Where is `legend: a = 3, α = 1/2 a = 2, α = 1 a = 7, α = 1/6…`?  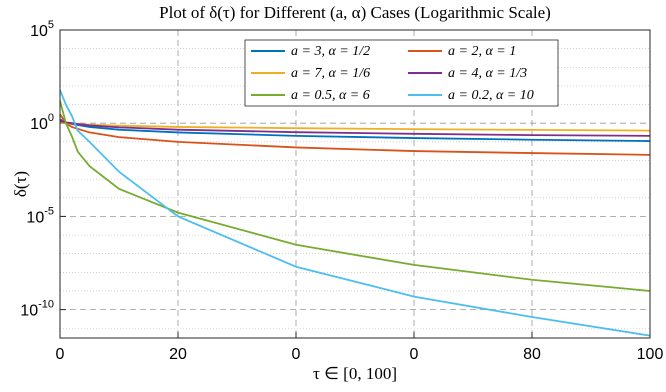
legend: a = 3, α = 1/2 a = 2, α = 1 a = 7, α = 1/6… is located at coordinates (401, 73).